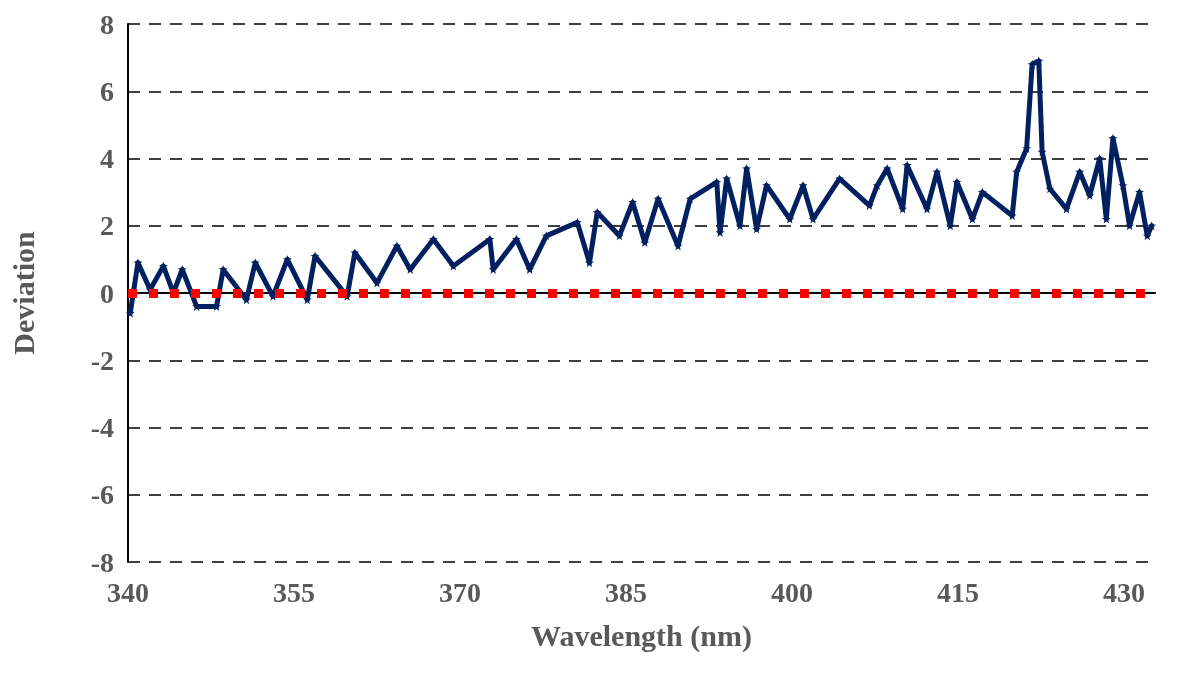 The width and height of the screenshot is (1185, 693). I want to click on y-tick-label: -4, so click(102, 427).